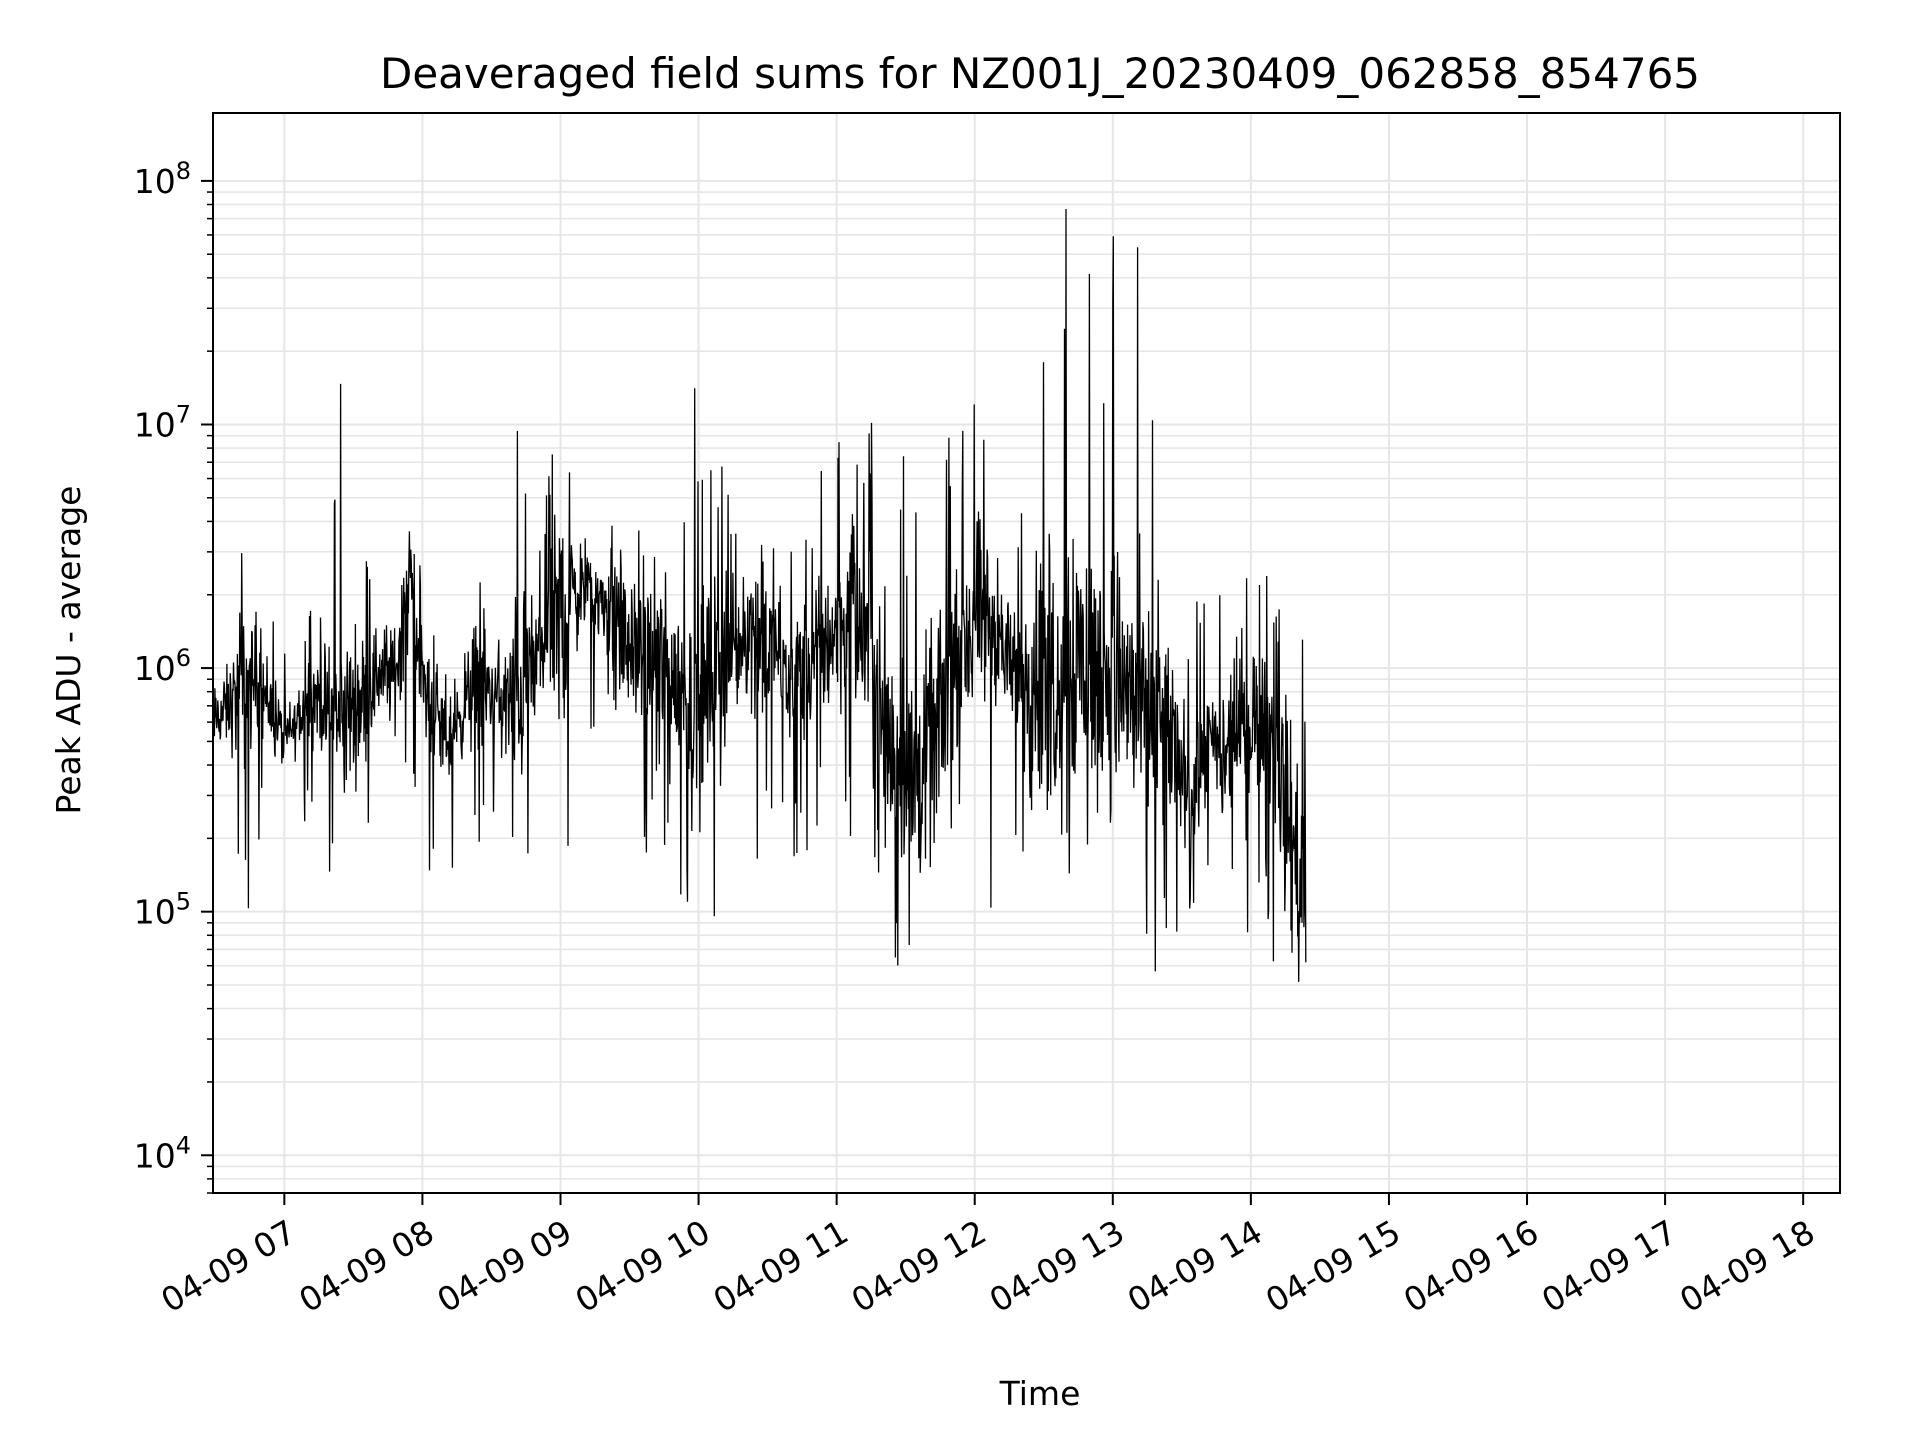 This screenshot has width=1920, height=1440. Describe the element at coordinates (162, 1153) in the screenshot. I see `y-tick-label: 10⁴` at that location.